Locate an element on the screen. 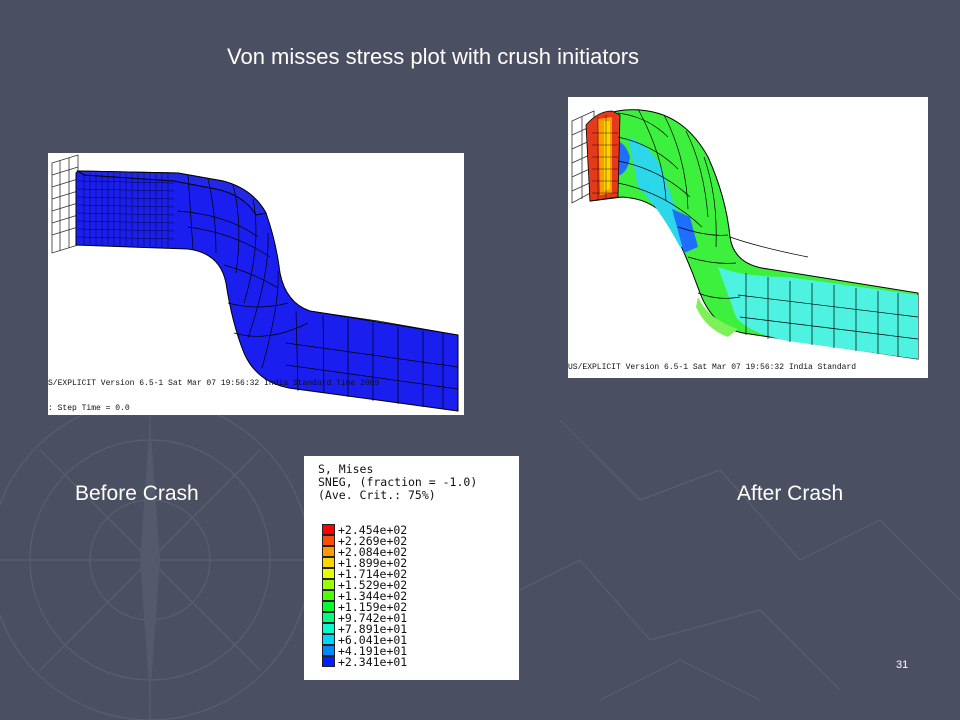 This screenshot has height=720, width=960. legend-value-label: +6.041e+01 is located at coordinates (373, 640).